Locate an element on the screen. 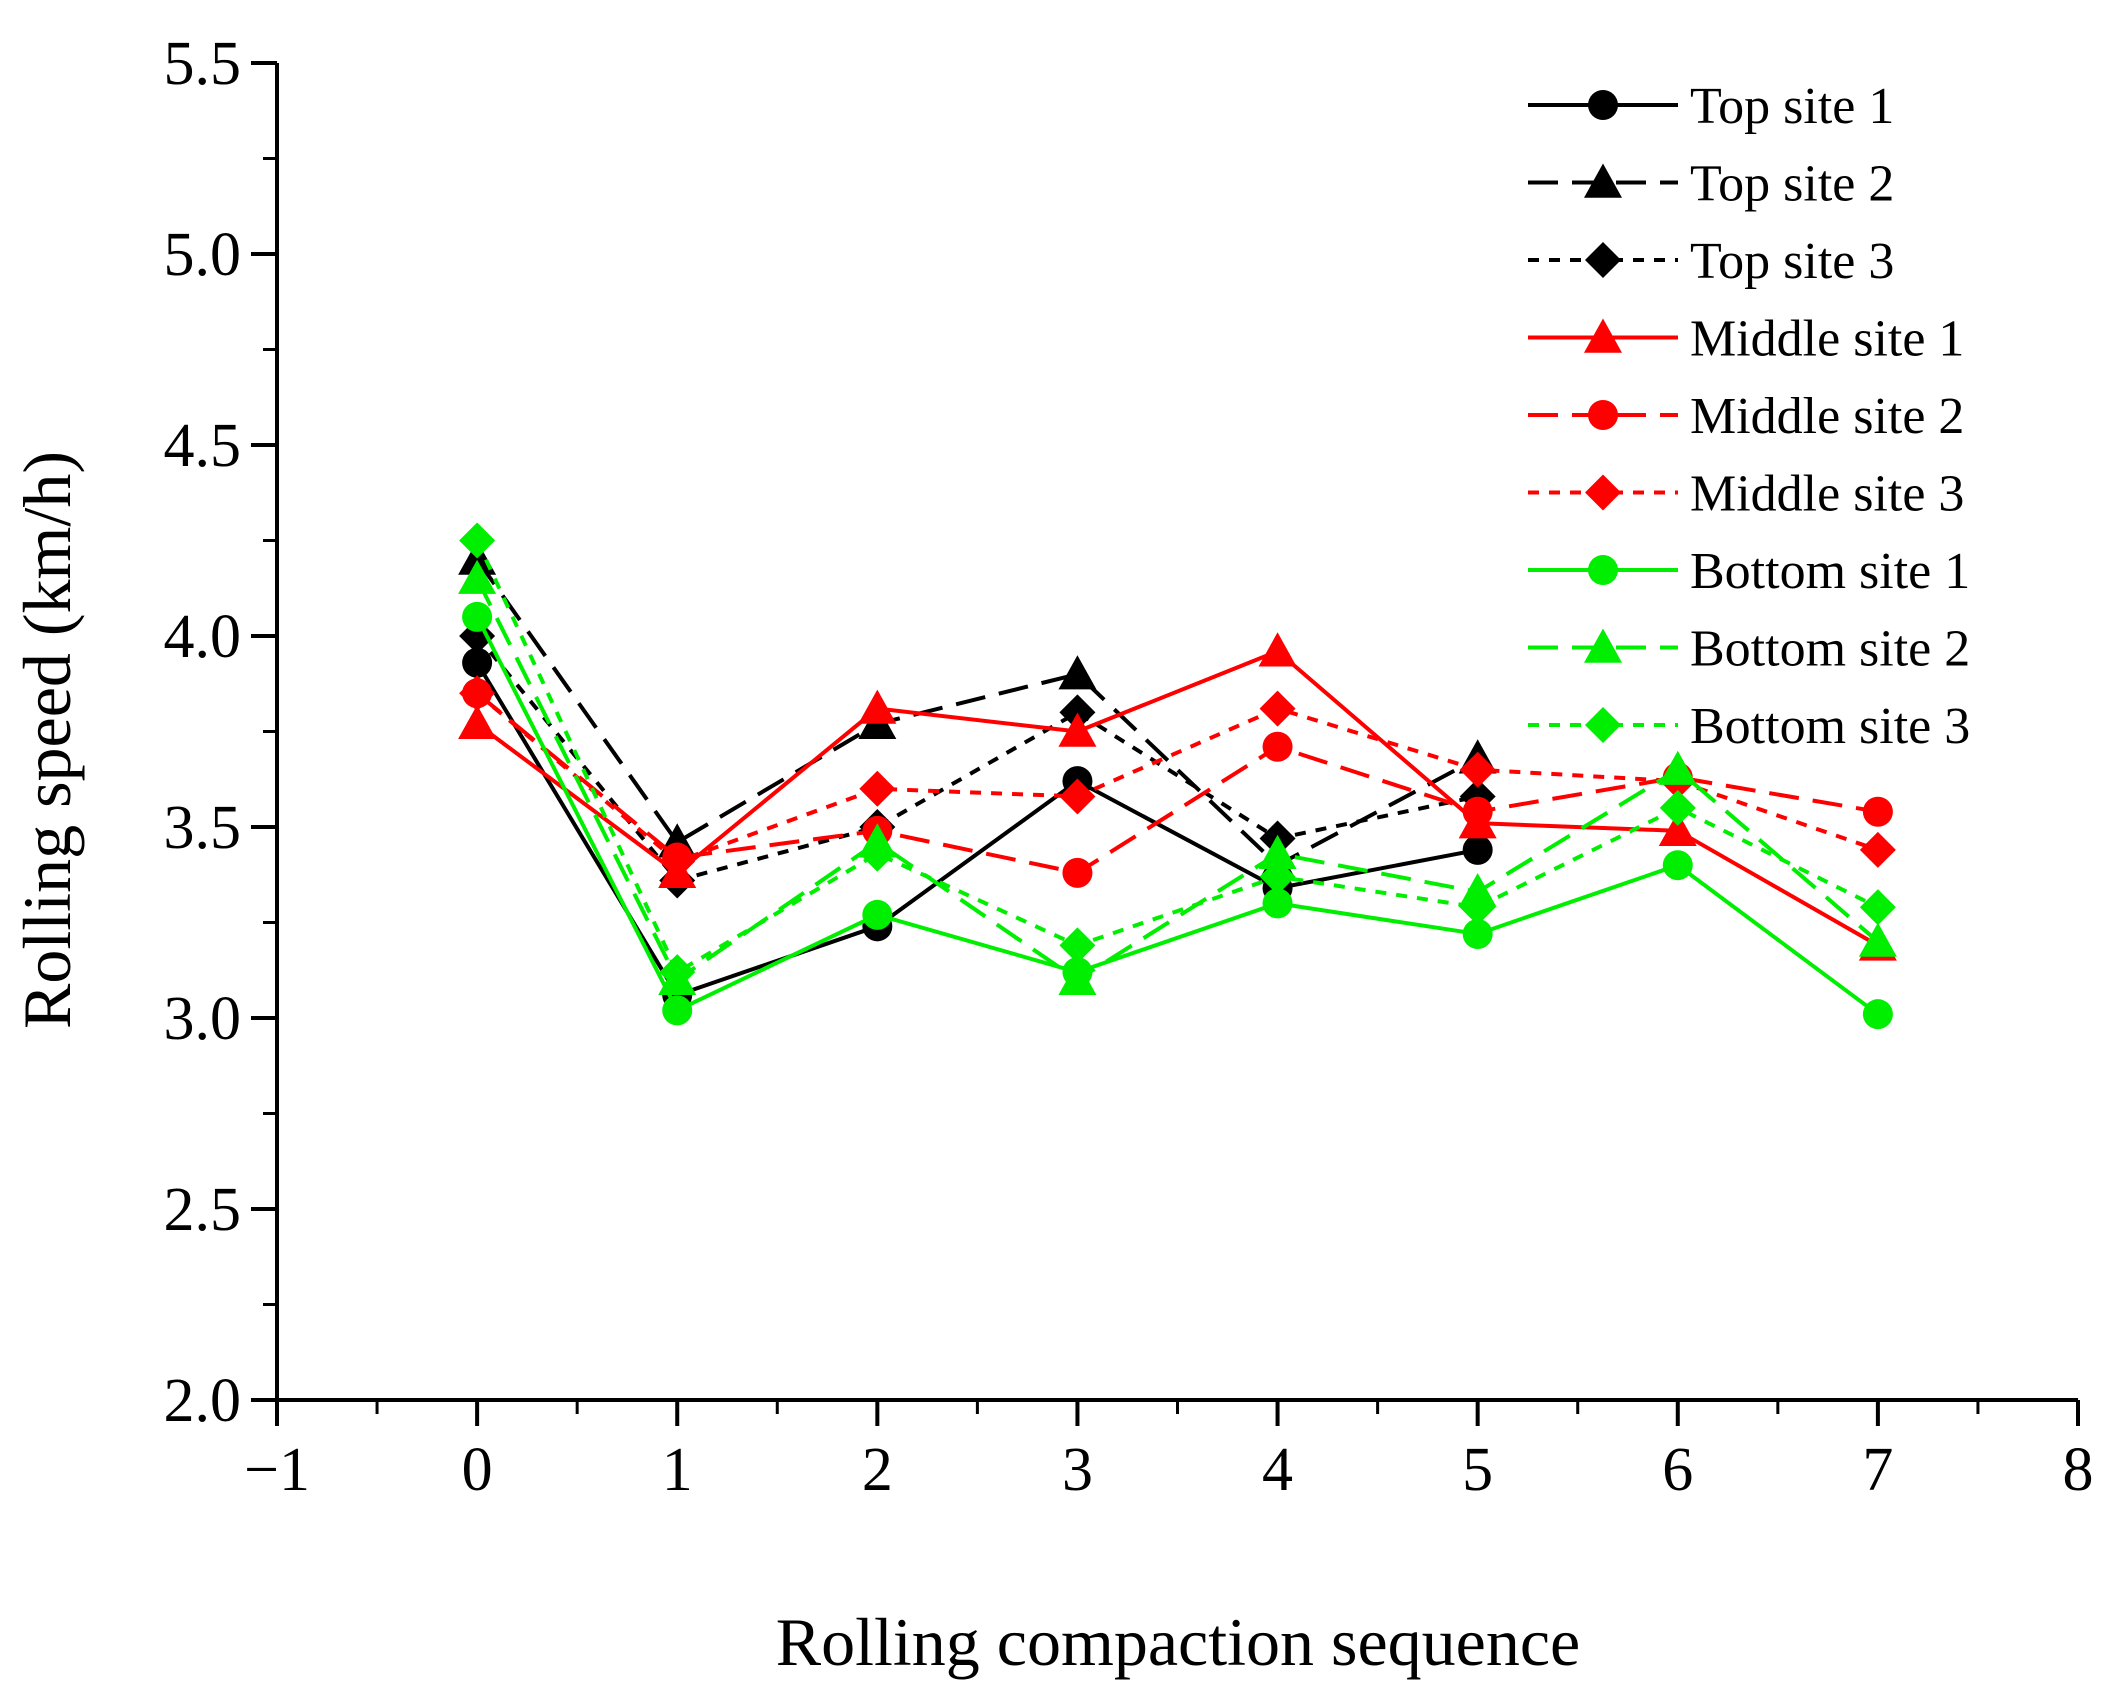 This screenshot has height=1696, width=2110. legend-item-bottom-site-2: Bottom site 2 is located at coordinates (1749, 649).